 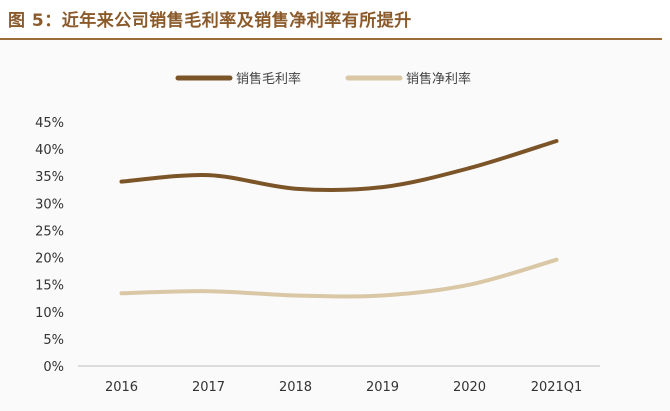 What do you see at coordinates (49, 150) in the screenshot?
I see `y-tick-label: 40%` at bounding box center [49, 150].